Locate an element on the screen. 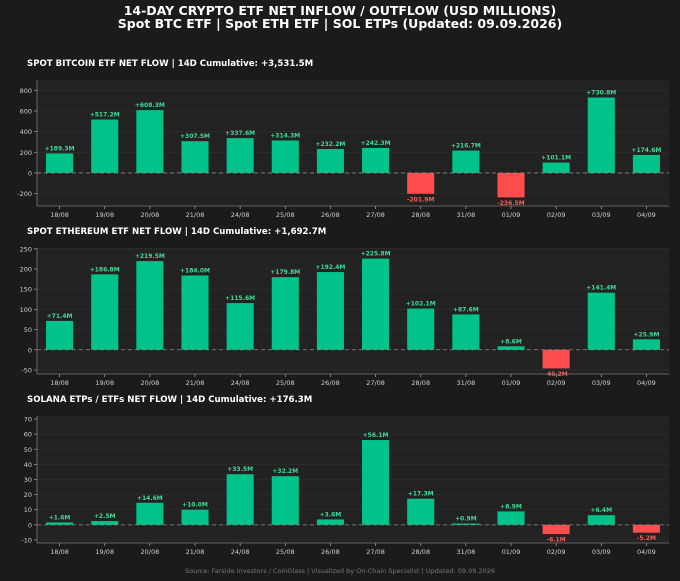  y-tick-label: 50 is located at coordinates (28, 450).